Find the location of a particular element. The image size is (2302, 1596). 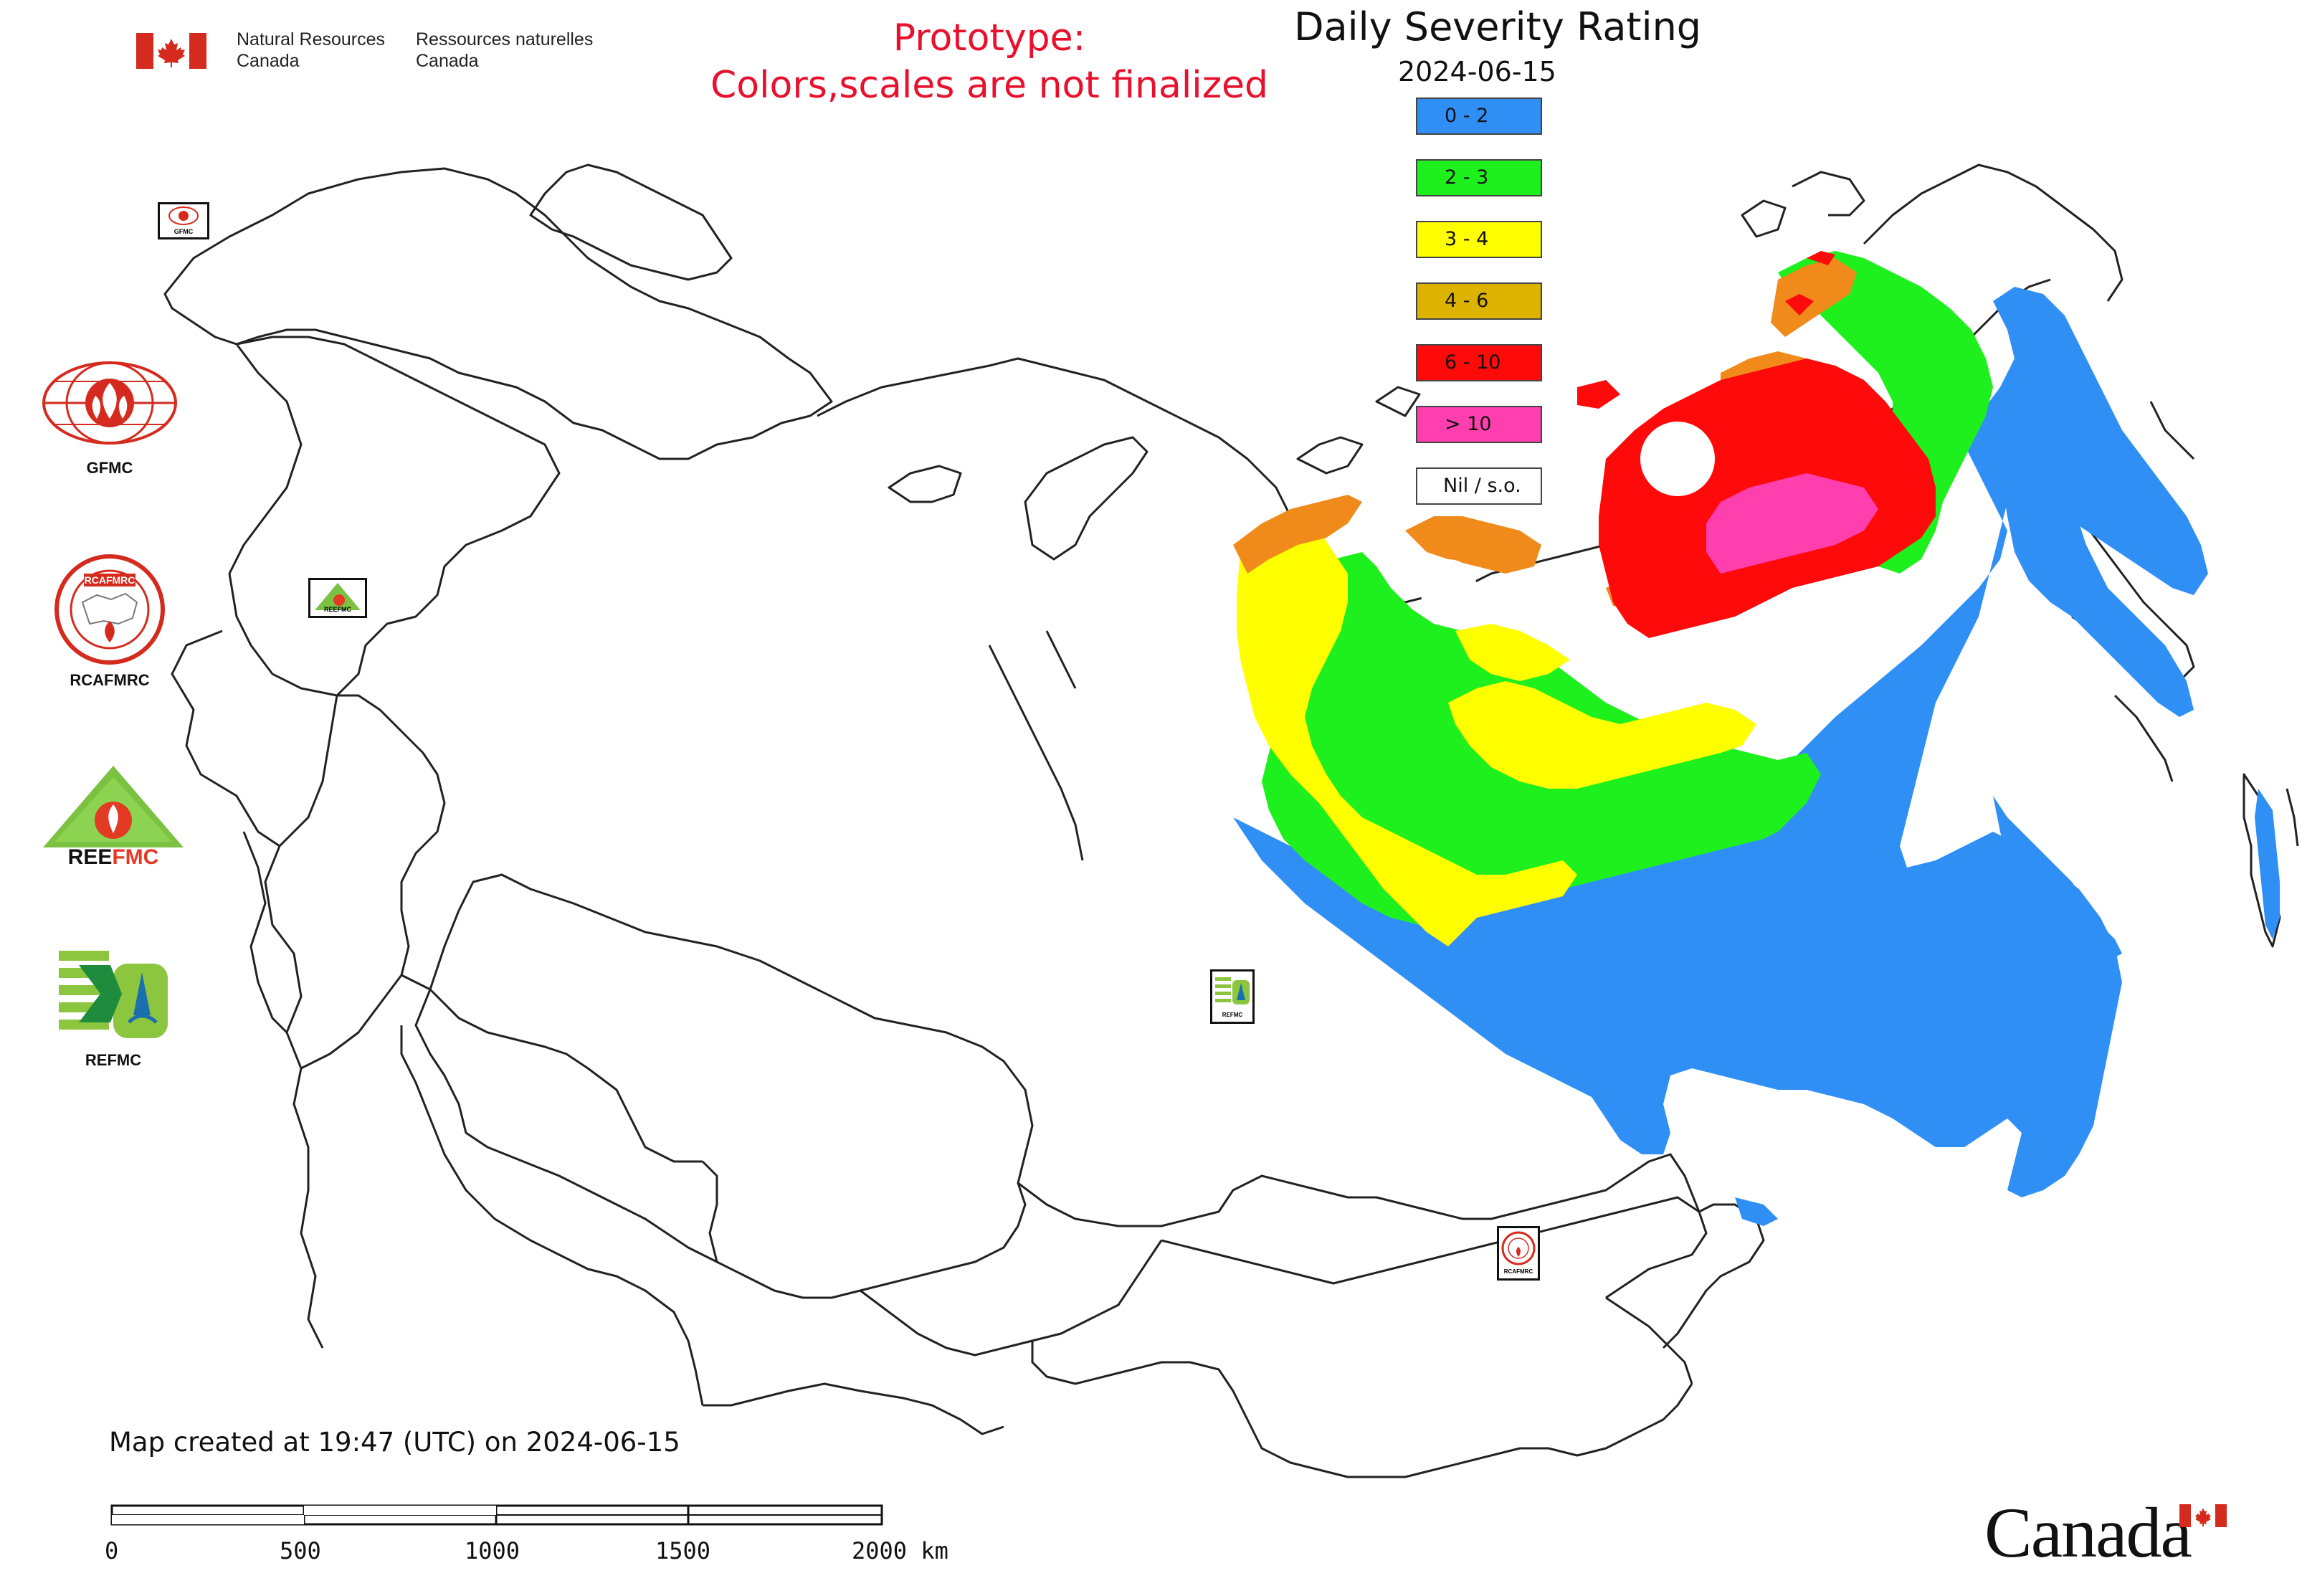

gfmc-block: GFMC is located at coordinates (111, 418).